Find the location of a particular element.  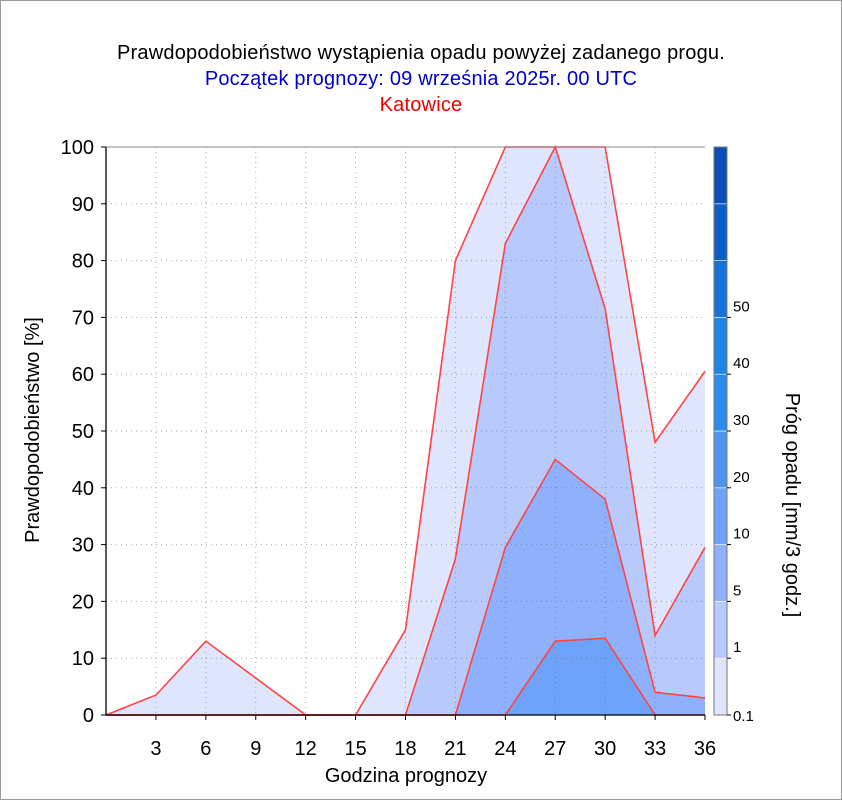

colorbar-tick-label: 20 is located at coordinates (741, 477).